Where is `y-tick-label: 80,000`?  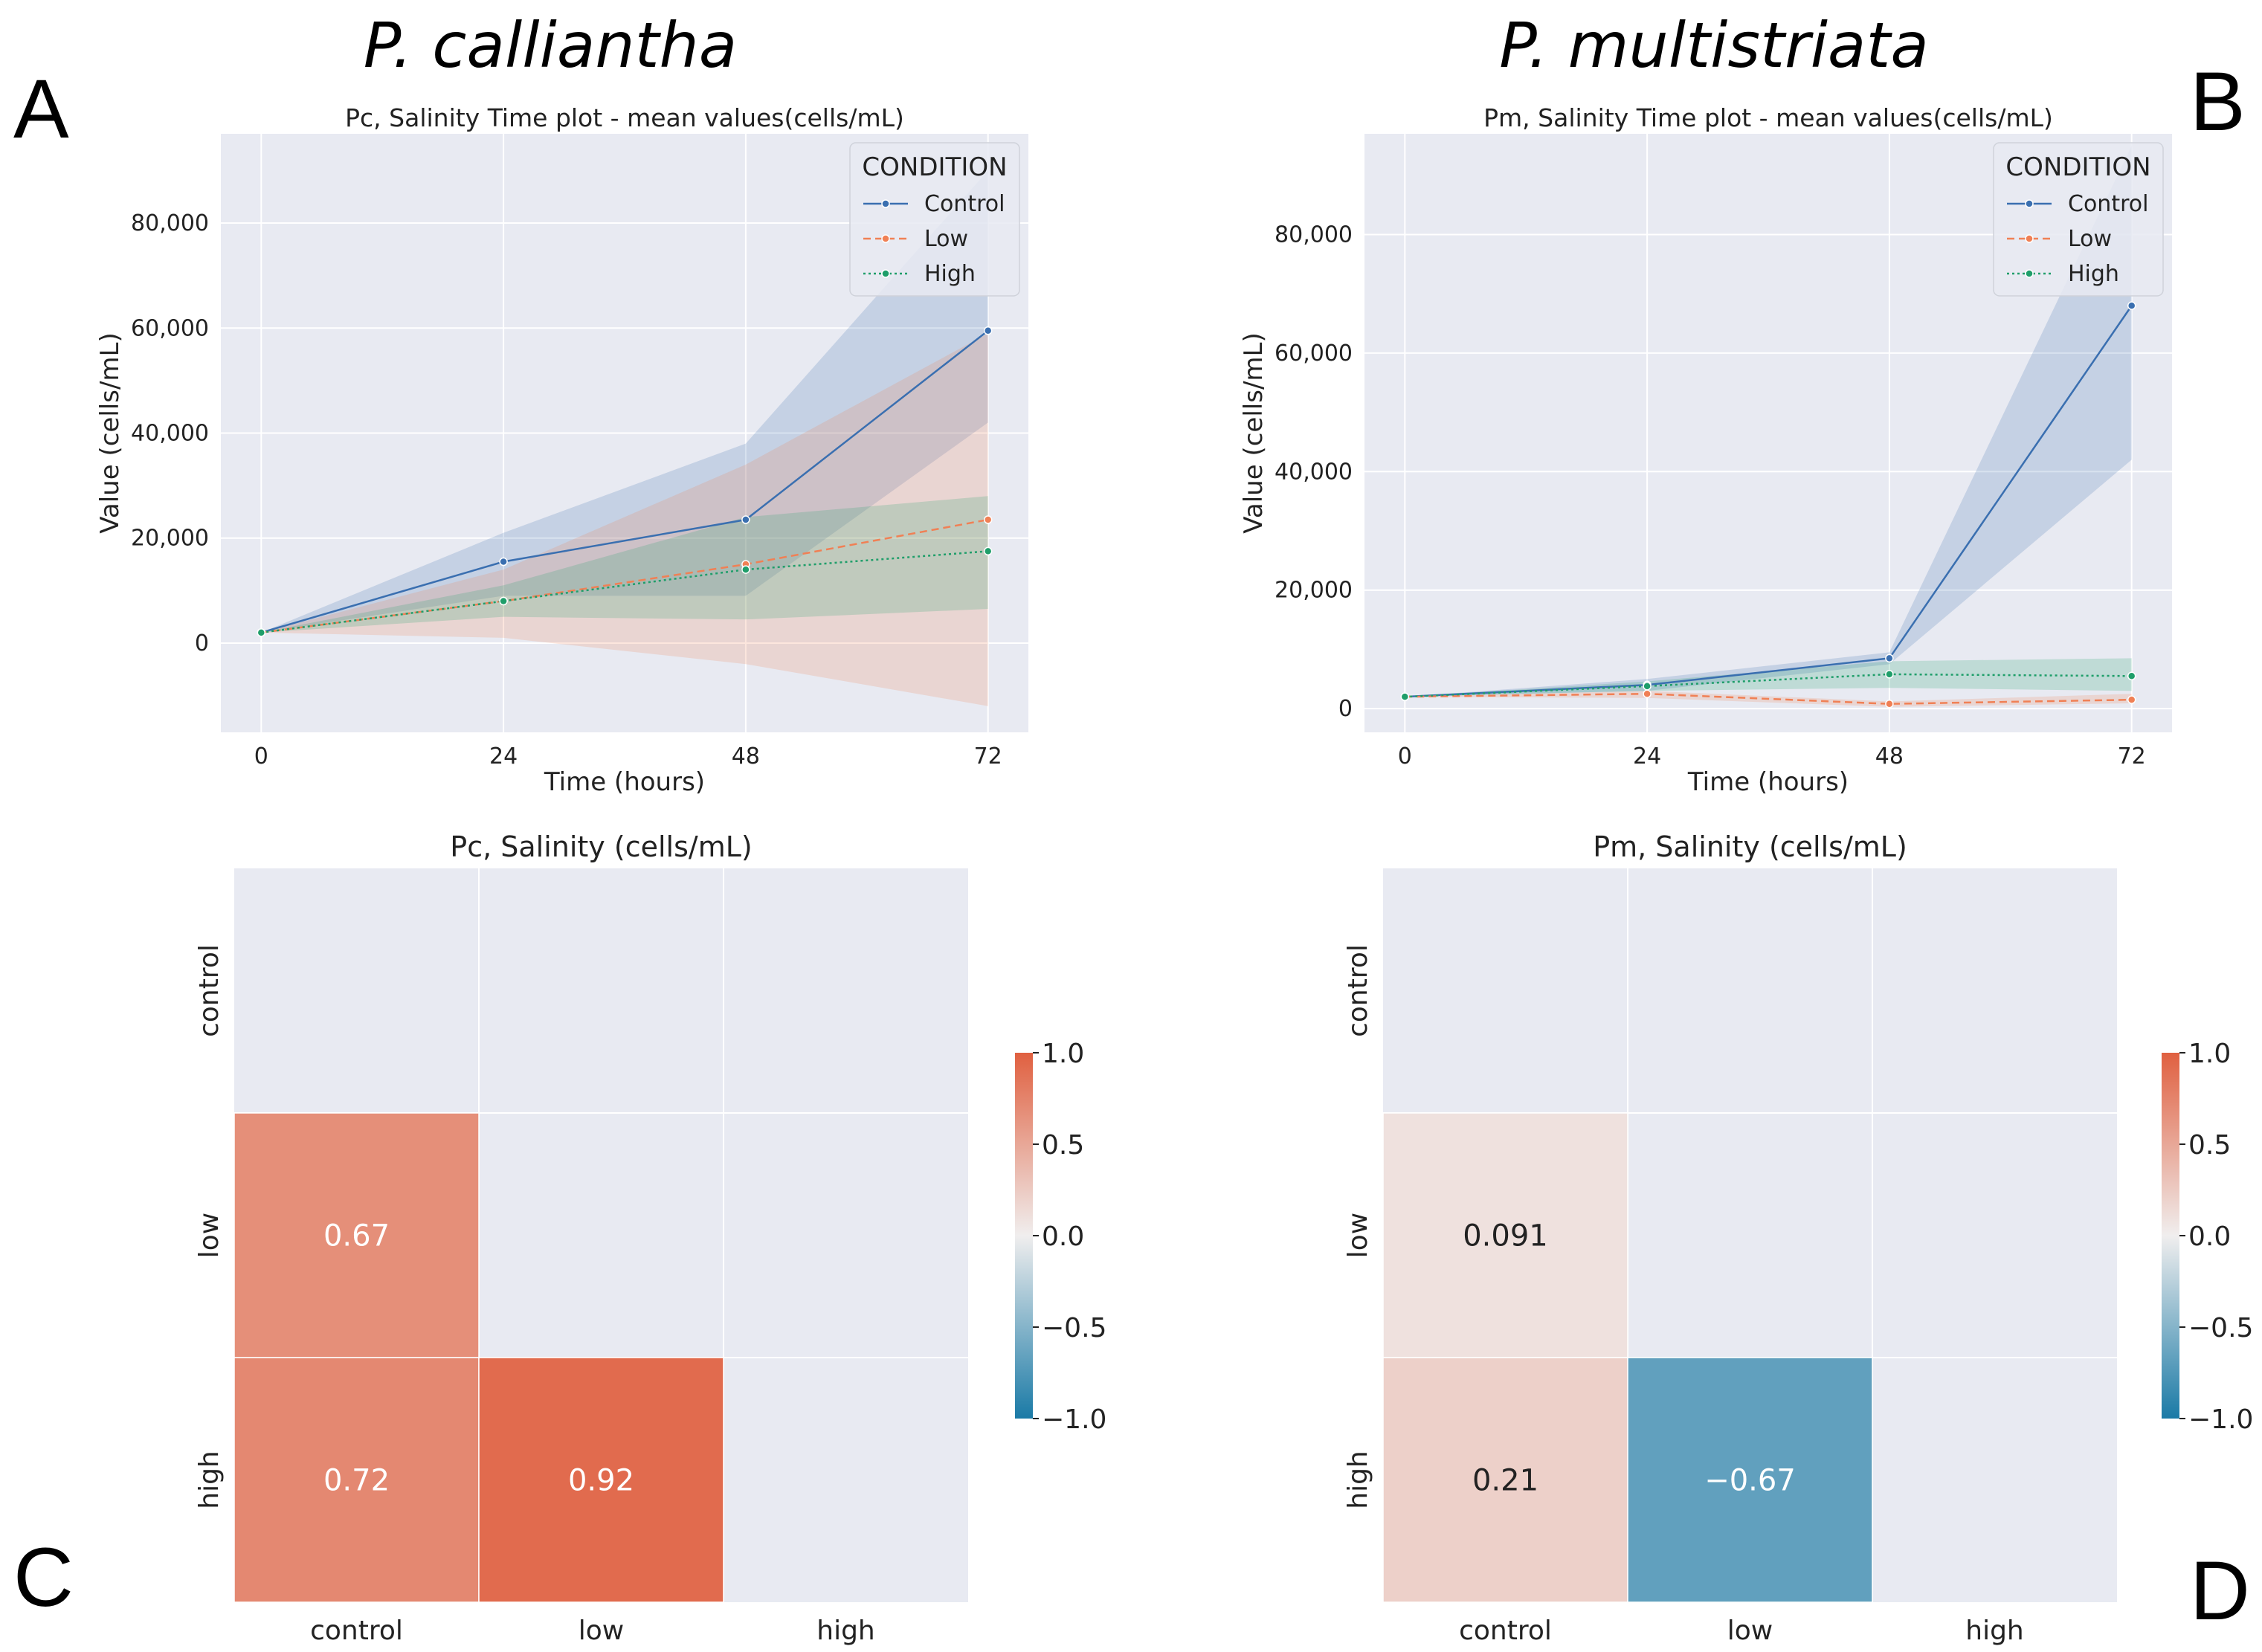 y-tick-label: 80,000 is located at coordinates (1314, 235).